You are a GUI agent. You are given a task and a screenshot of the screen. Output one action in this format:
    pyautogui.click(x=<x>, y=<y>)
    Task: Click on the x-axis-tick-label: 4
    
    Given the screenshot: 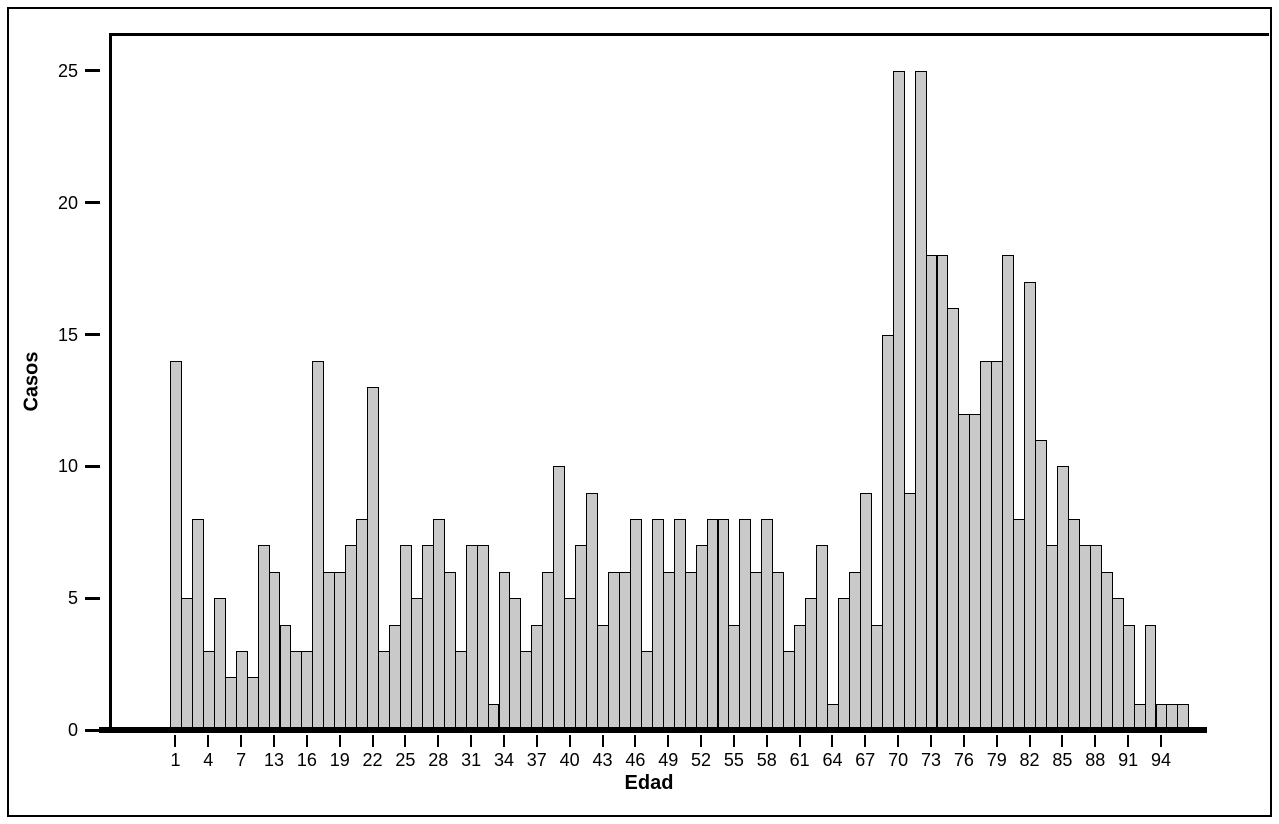 What is the action you would take?
    pyautogui.click(x=208, y=760)
    